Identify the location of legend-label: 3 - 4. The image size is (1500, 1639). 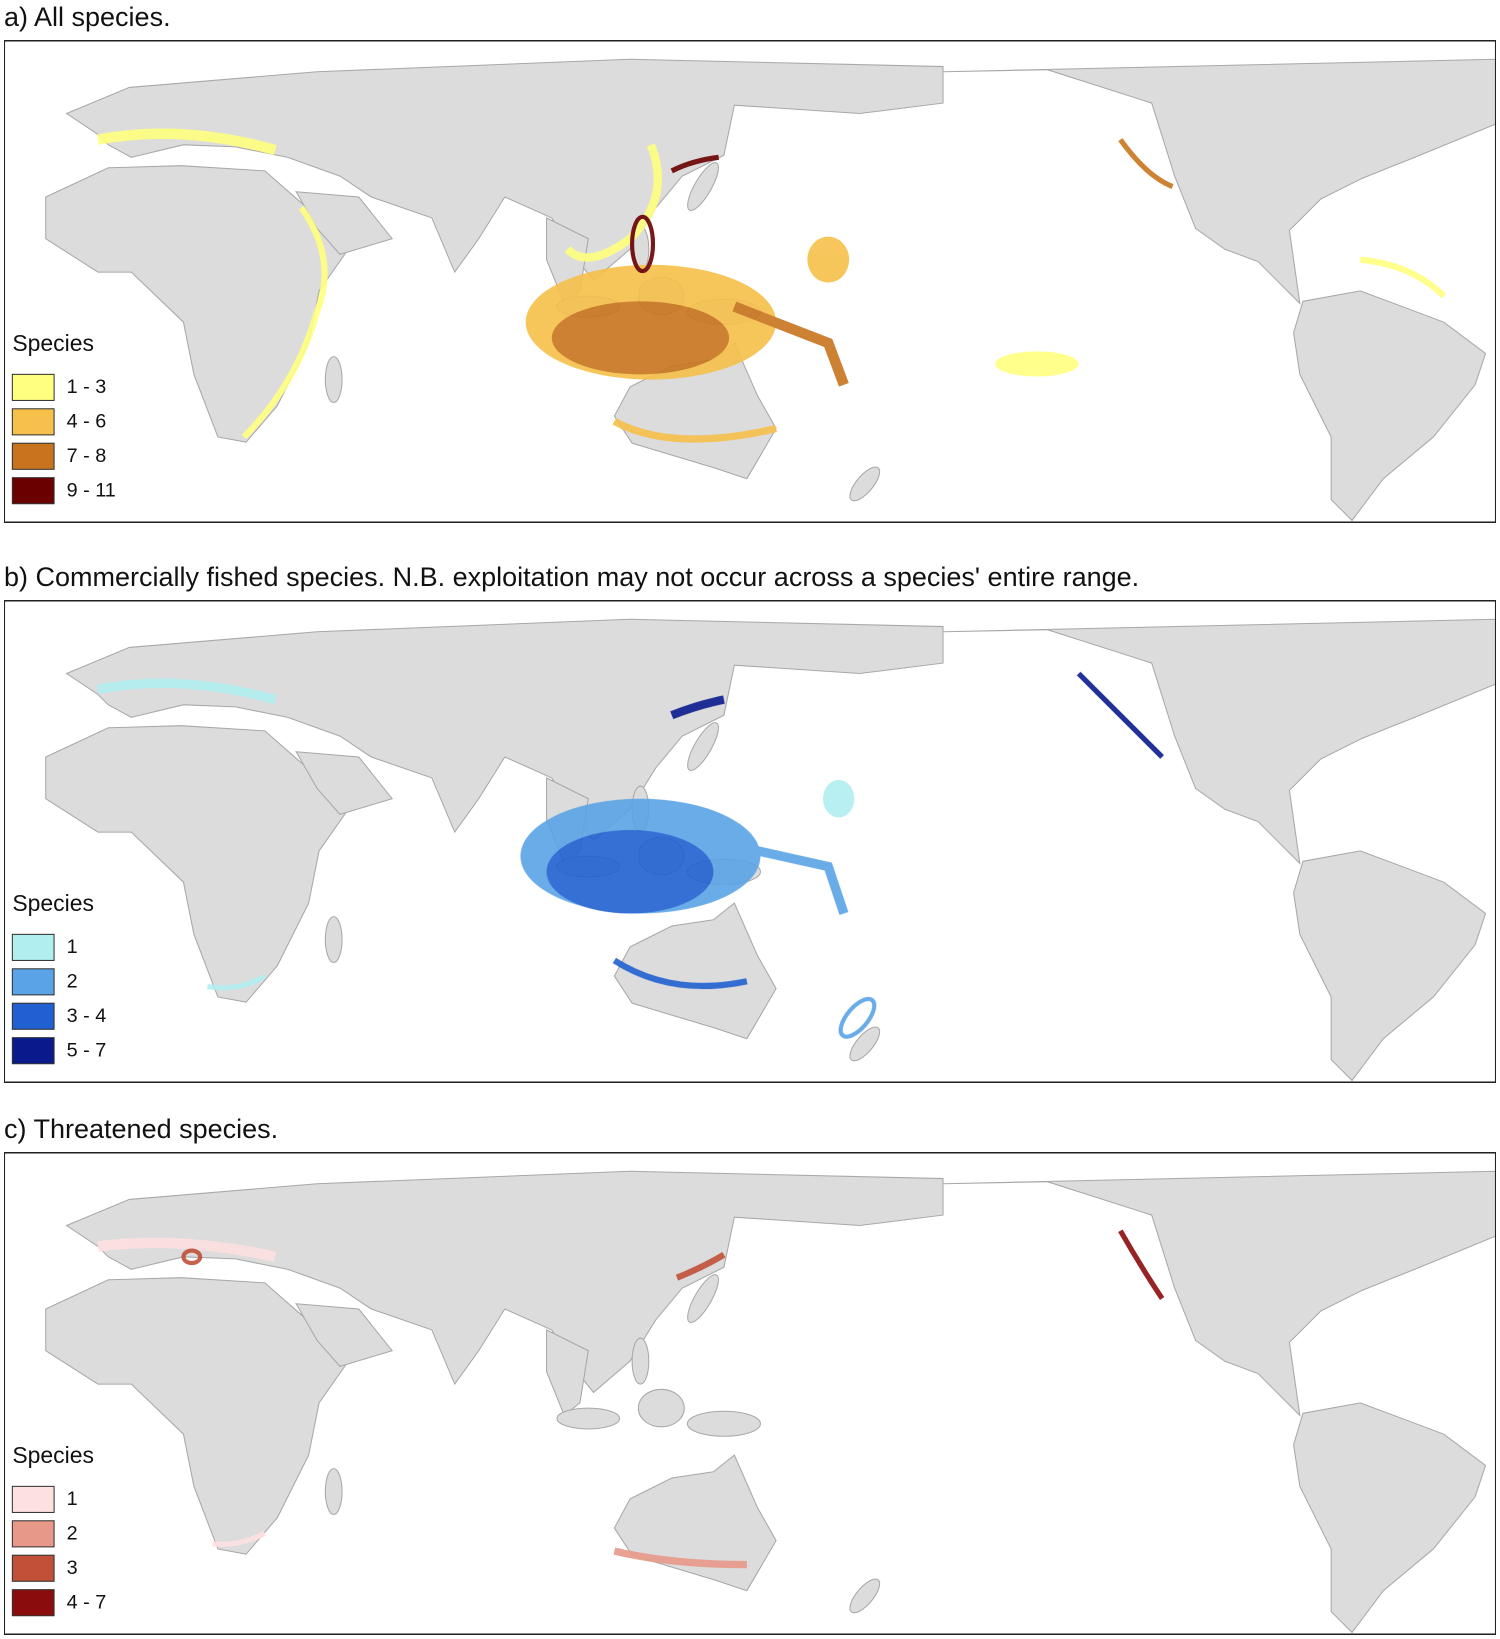
(87, 1016).